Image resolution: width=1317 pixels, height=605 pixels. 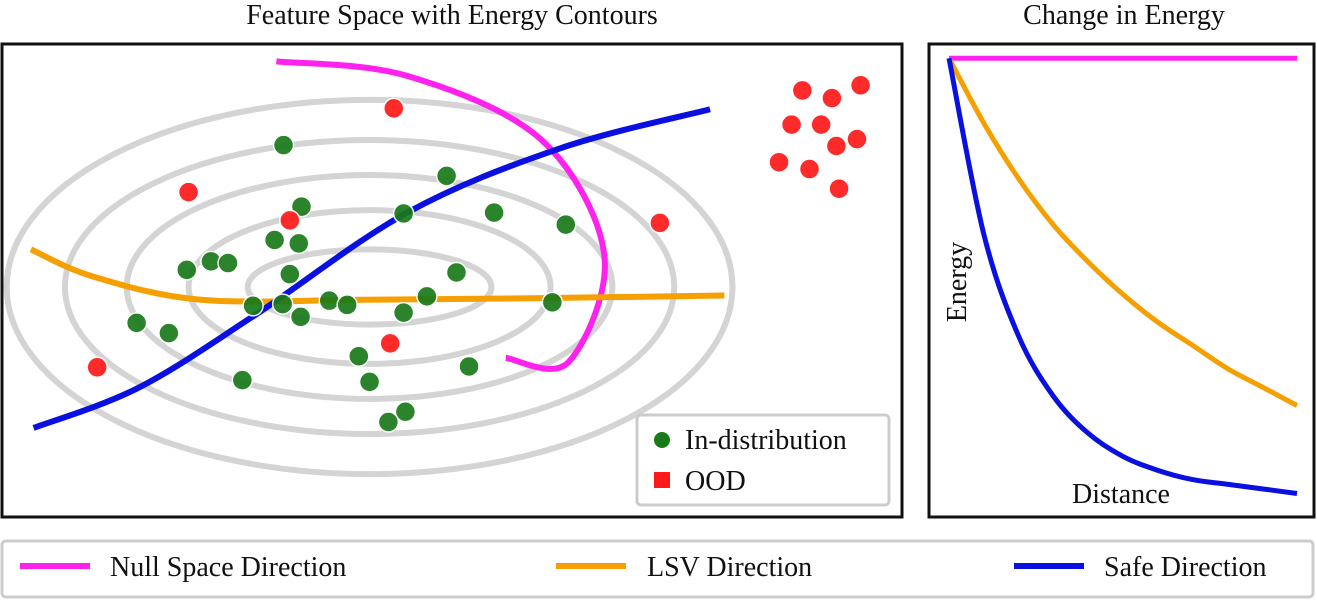 What do you see at coordinates (228, 567) in the screenshot?
I see `legend-null-space-label: Null Space Direction` at bounding box center [228, 567].